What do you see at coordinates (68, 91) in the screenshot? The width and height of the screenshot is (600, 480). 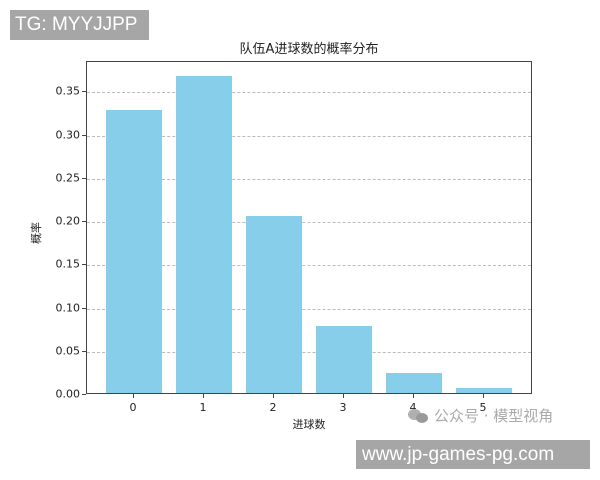 I see `y-tick-label: 0.35` at bounding box center [68, 91].